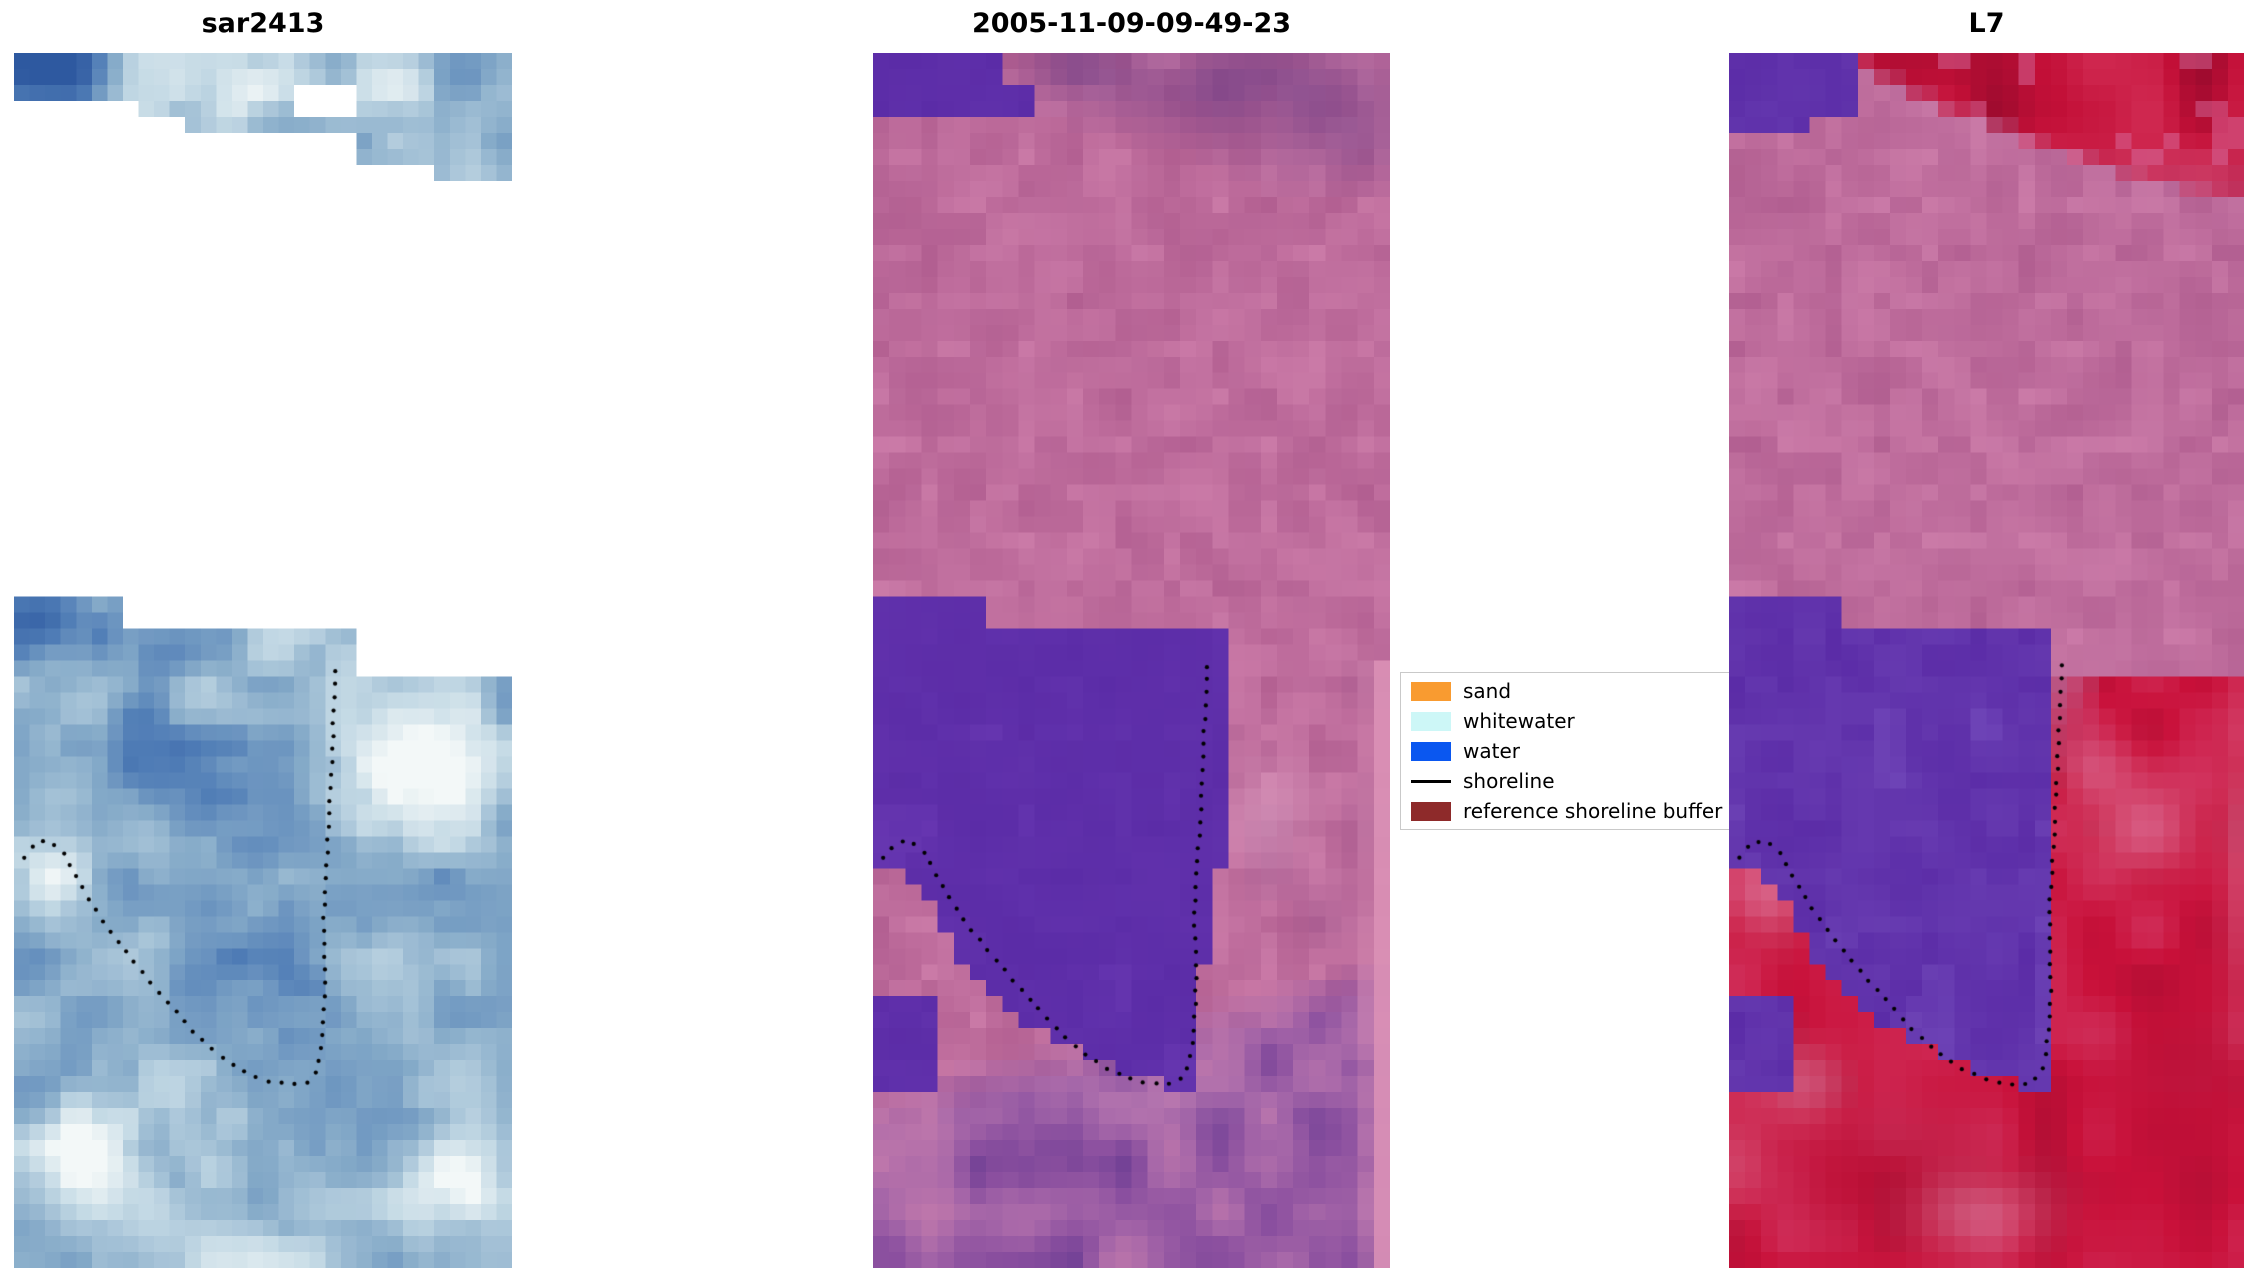  I want to click on legend-swatch-reference-shoreline-buffer, so click(1431, 811).